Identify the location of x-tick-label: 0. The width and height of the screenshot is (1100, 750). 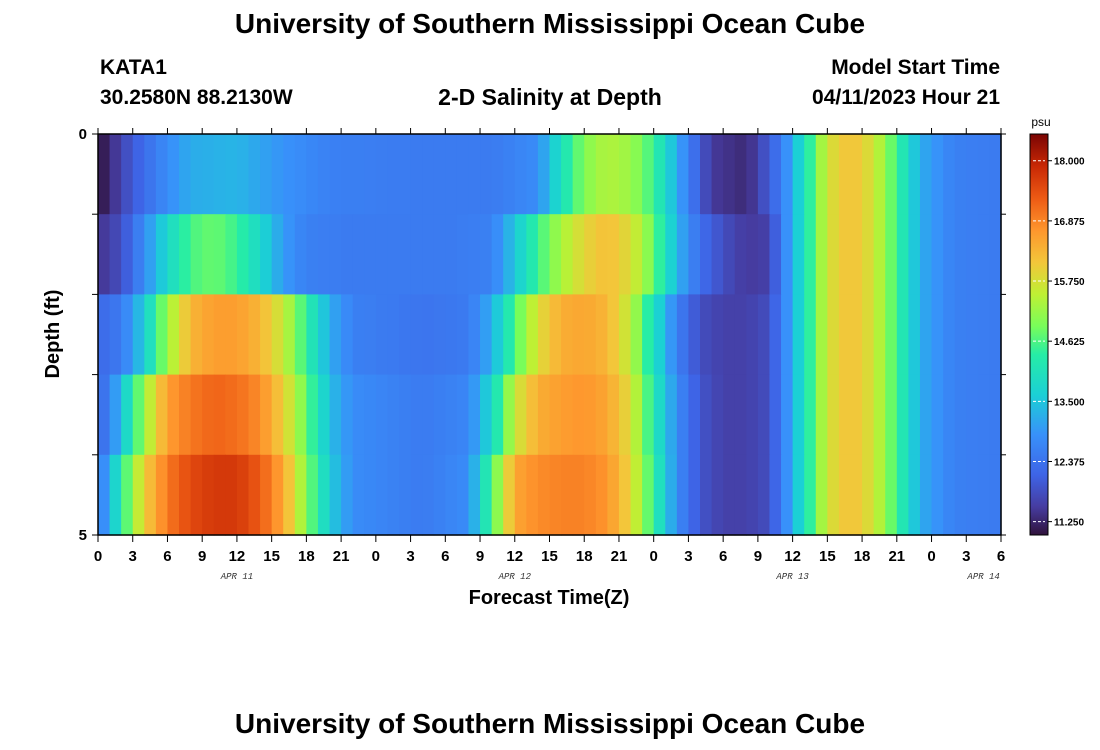
(376, 556).